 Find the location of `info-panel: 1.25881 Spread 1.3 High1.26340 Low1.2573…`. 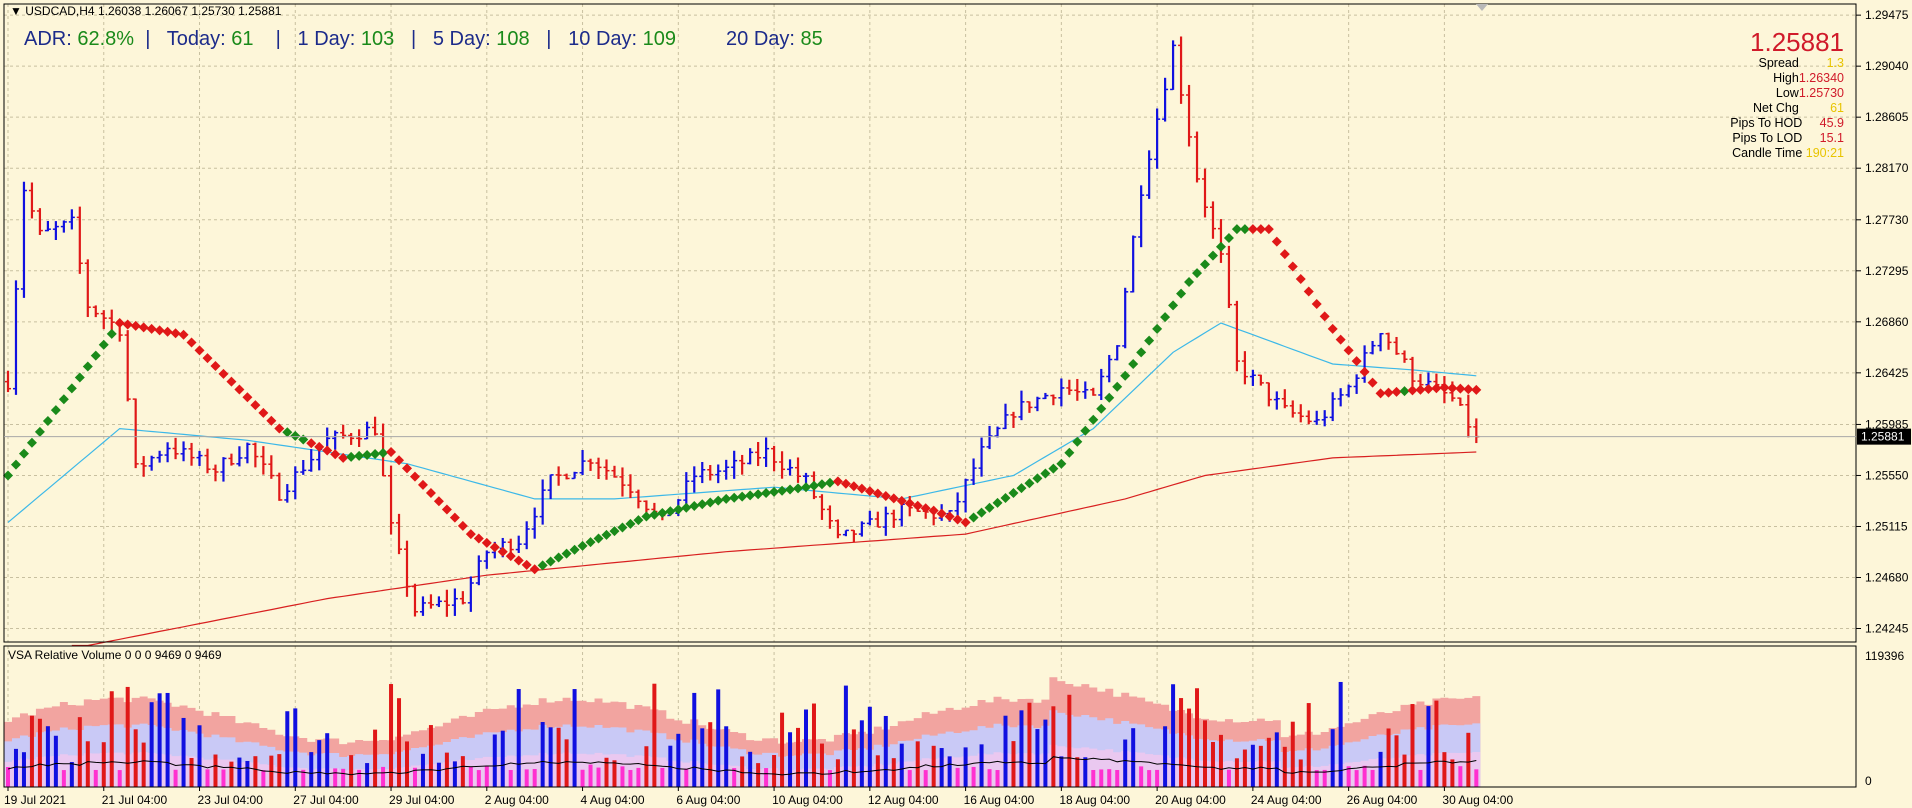

info-panel: 1.25881 Spread 1.3 High1.26340 Low1.2573… is located at coordinates (1787, 94).